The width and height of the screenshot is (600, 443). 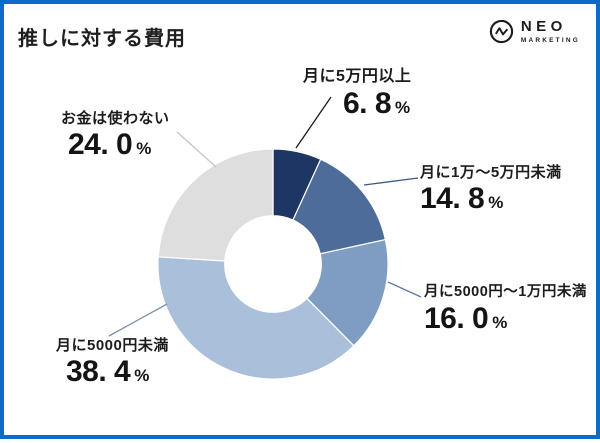 I want to click on segment-value-10k-to-50k: 14. 8%, so click(x=462, y=199).